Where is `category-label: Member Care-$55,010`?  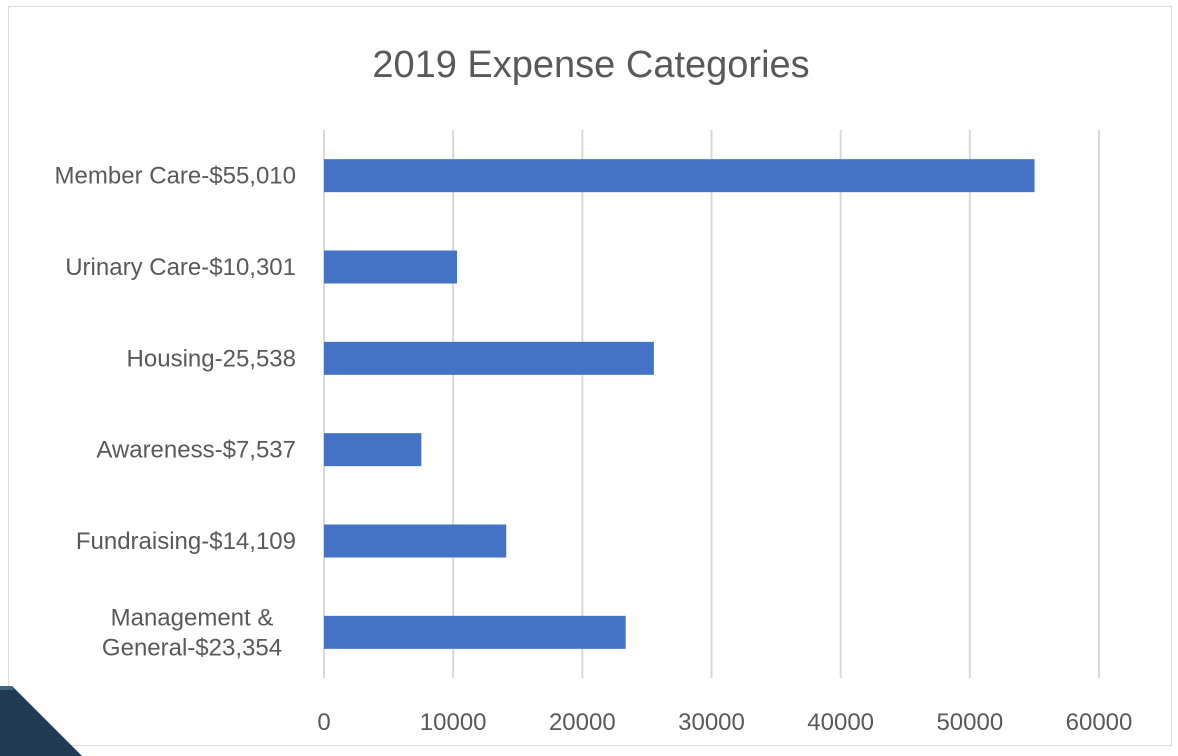
category-label: Member Care-$55,010 is located at coordinates (175, 176).